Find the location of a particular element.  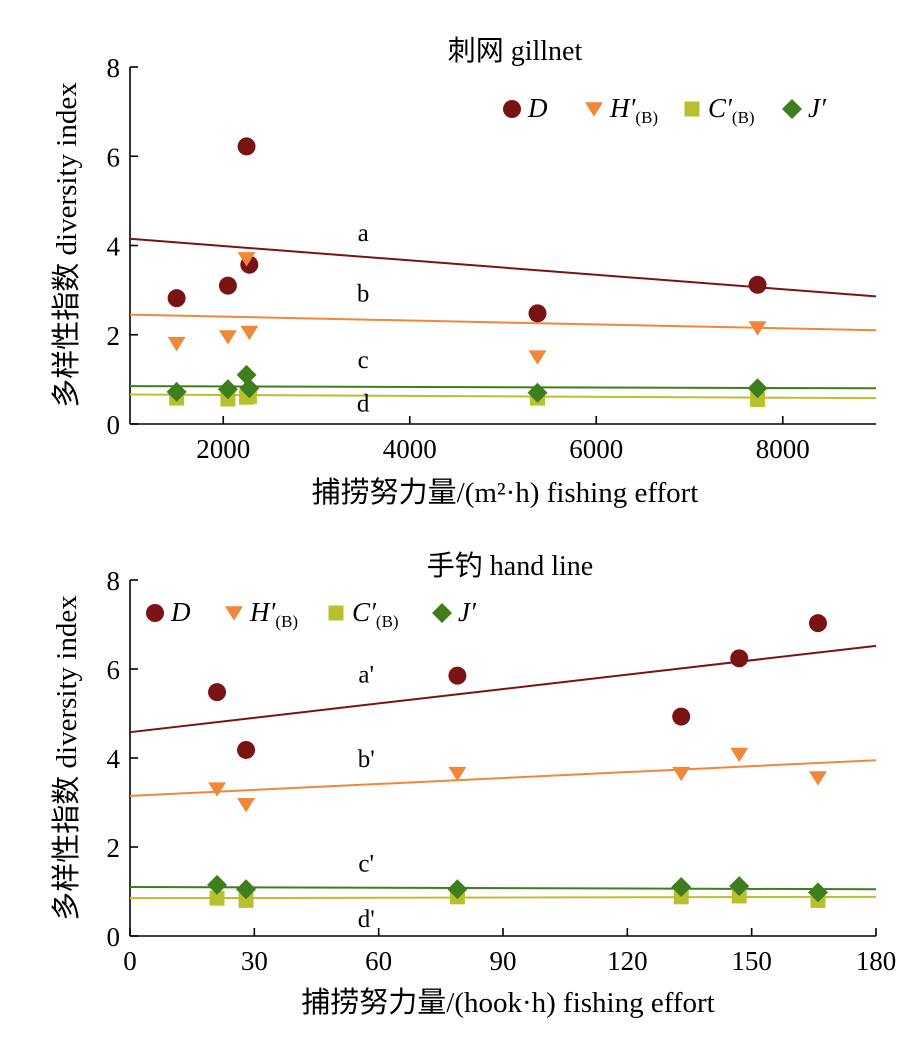

x-tick-label: 90 is located at coordinates (503, 961).